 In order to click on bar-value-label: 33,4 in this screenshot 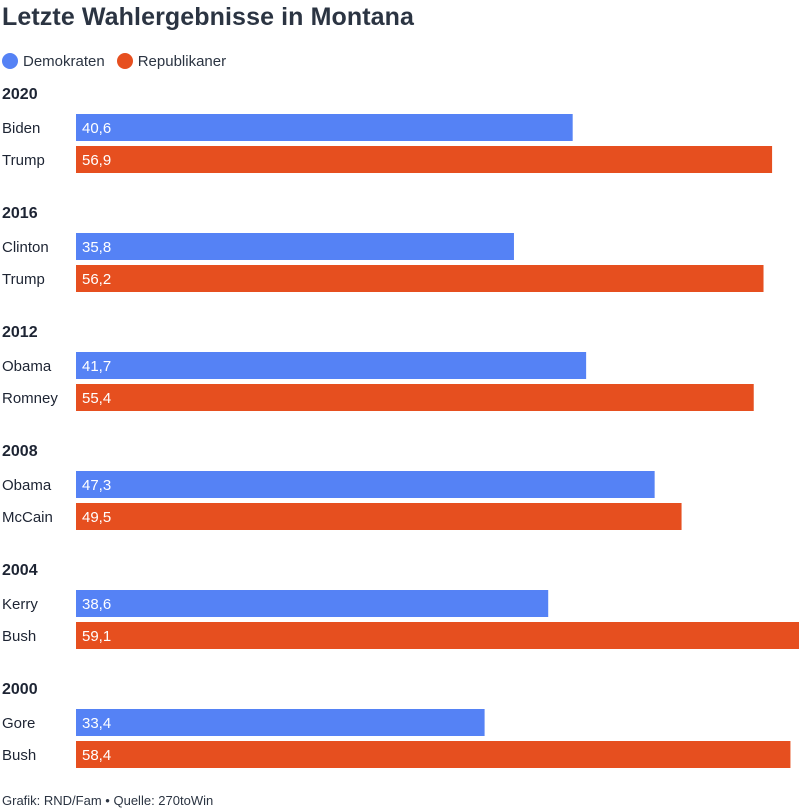, I will do `click(96, 723)`.